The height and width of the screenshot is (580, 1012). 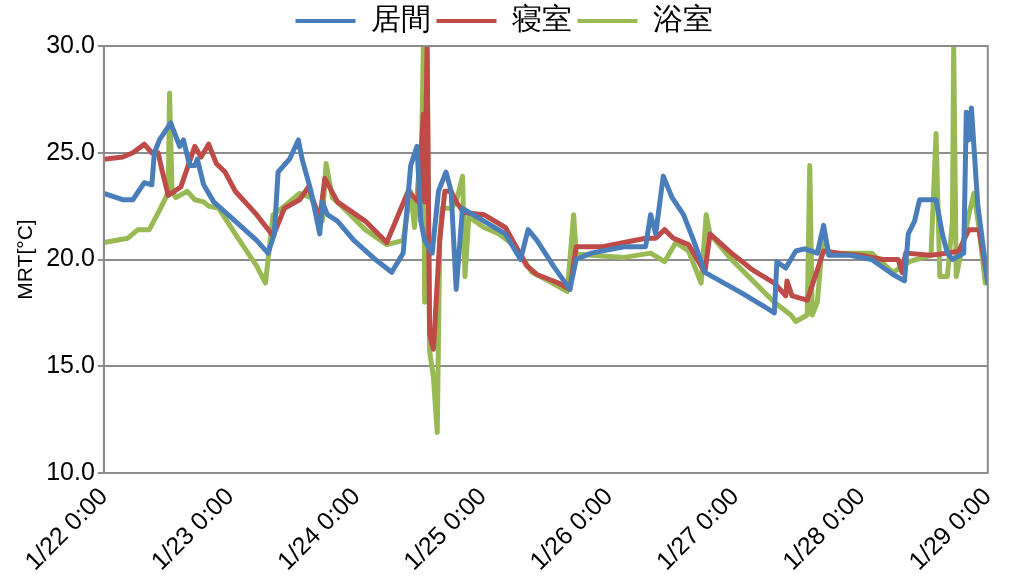 I want to click on x-tick-label: 1/29 0:00, so click(x=949, y=528).